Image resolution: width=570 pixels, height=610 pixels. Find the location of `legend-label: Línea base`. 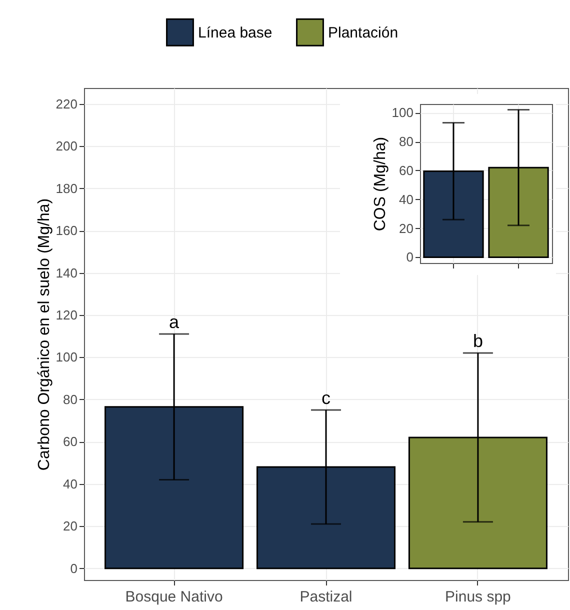

legend-label: Línea base is located at coordinates (235, 33).